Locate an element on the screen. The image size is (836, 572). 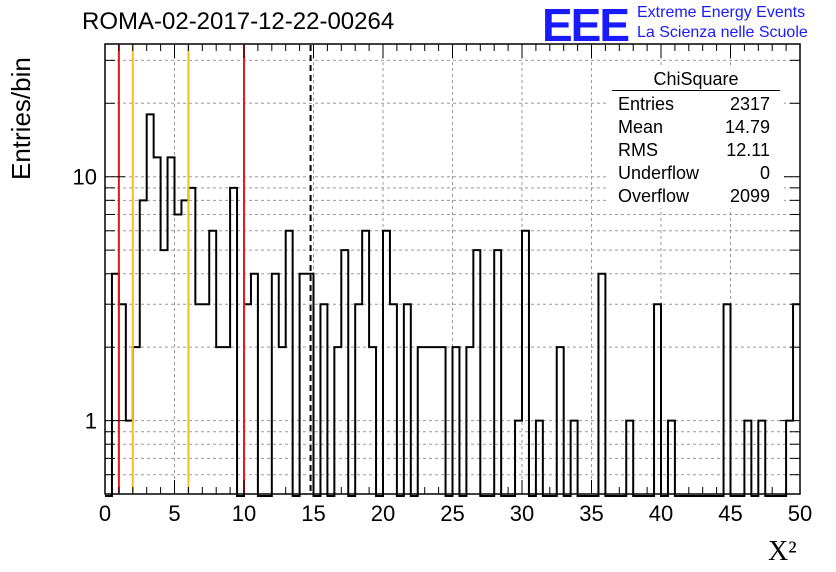
logo-line-2: La Scienza nelle Scuole is located at coordinates (722, 32).